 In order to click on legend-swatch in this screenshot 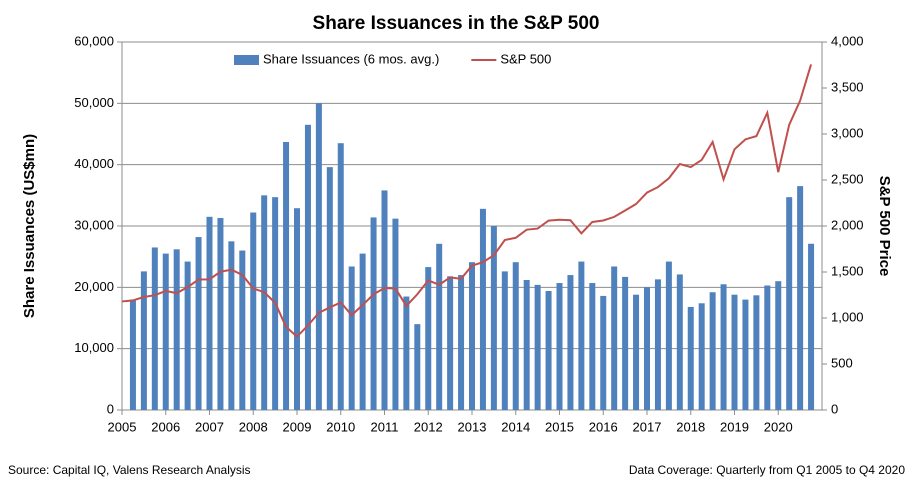, I will do `click(246, 60)`.